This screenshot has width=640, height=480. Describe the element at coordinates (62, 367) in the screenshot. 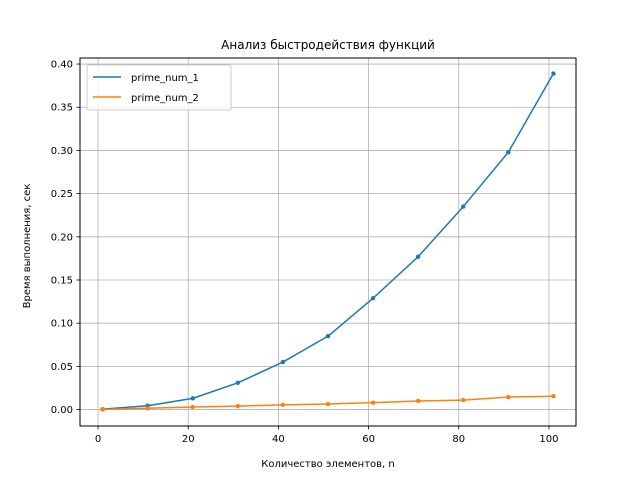

I see `y-tick-label: 0.05` at that location.